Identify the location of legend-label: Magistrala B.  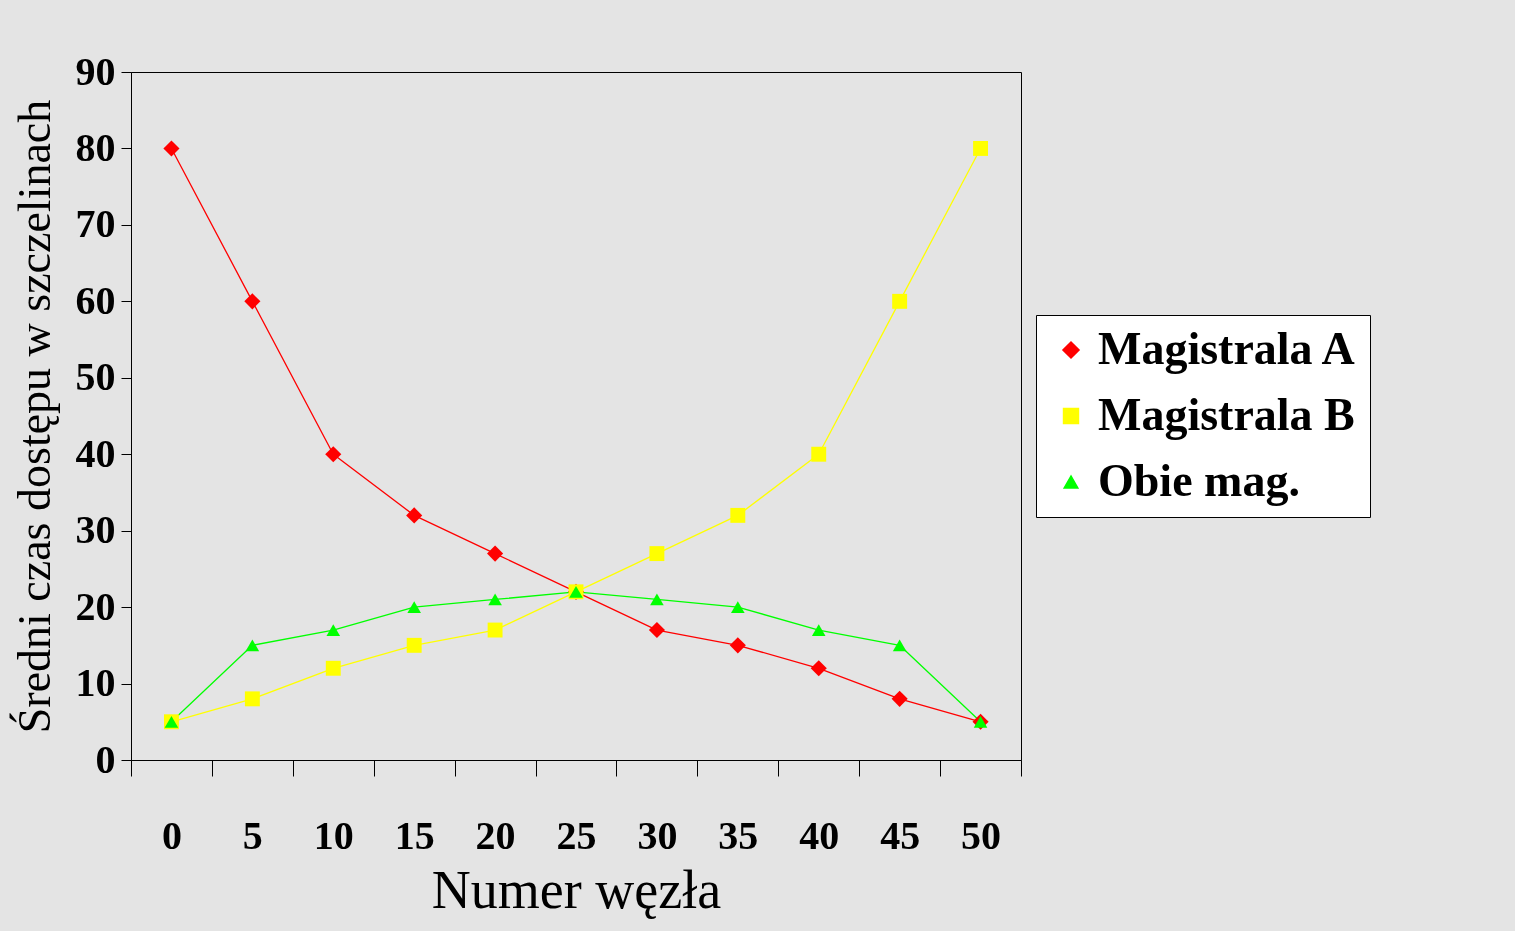
(1226, 414).